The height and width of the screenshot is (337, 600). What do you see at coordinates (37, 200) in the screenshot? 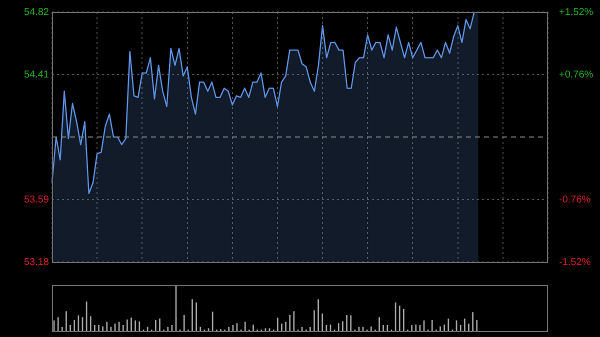
I see `y-tick-label: 53.59` at bounding box center [37, 200].